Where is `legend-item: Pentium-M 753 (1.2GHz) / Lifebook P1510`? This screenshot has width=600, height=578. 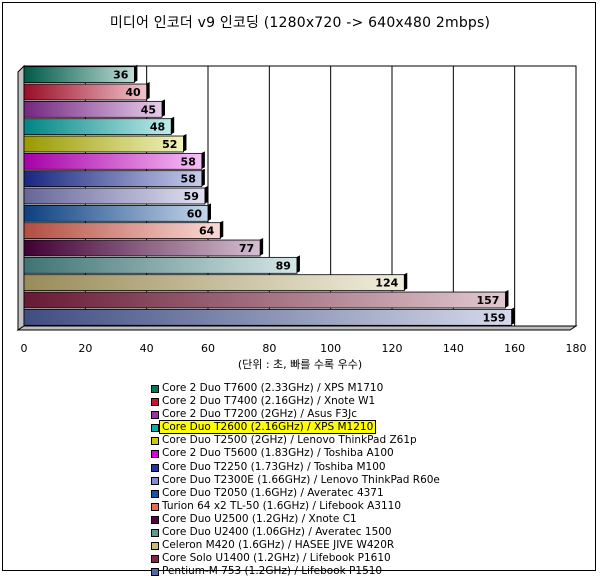 legend-item: Pentium-M 753 (1.2GHz) / Lifebook P1510 is located at coordinates (295, 571).